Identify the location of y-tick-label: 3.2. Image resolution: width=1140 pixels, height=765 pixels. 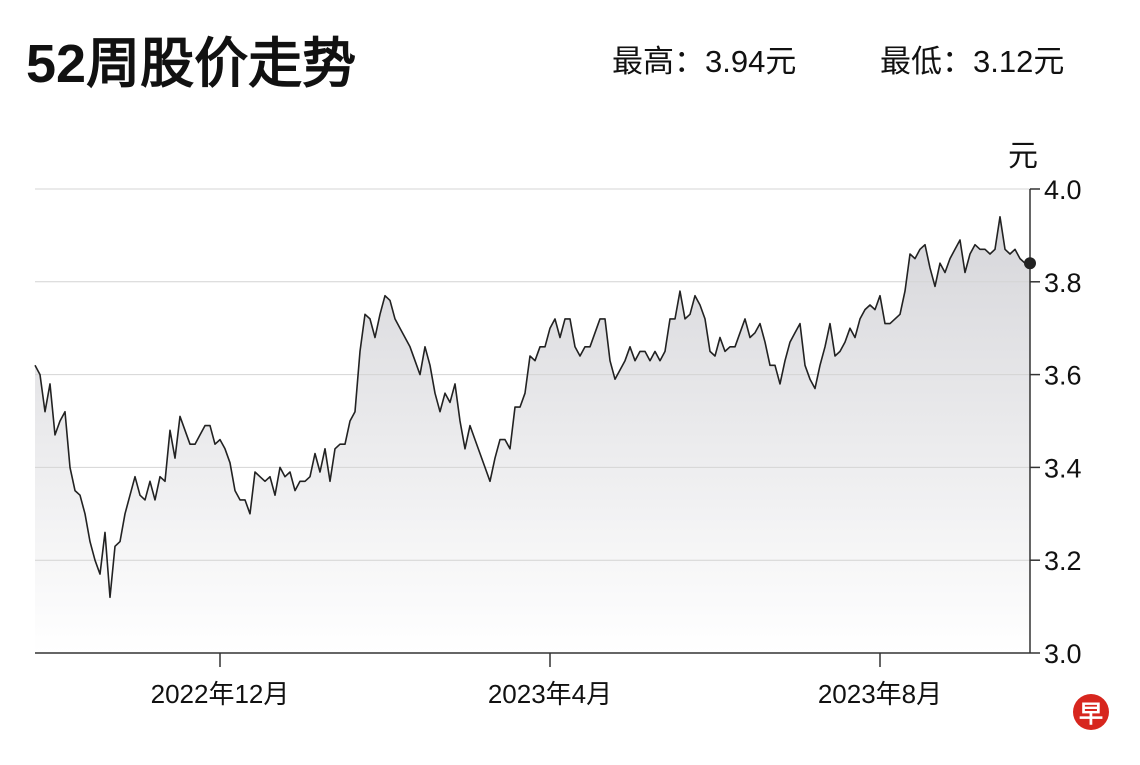
(1063, 561).